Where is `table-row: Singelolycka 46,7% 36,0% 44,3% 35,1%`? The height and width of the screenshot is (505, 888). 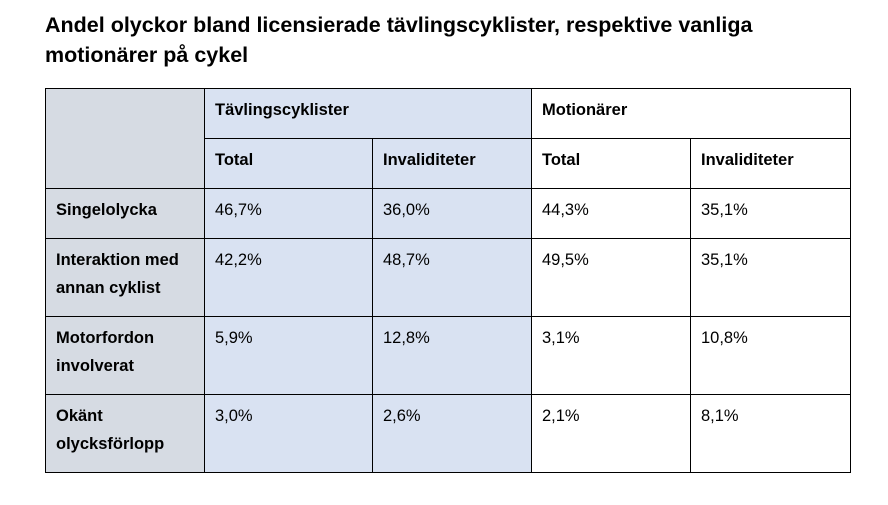
table-row: Singelolycka 46,7% 36,0% 44,3% 35,1% is located at coordinates (448, 213).